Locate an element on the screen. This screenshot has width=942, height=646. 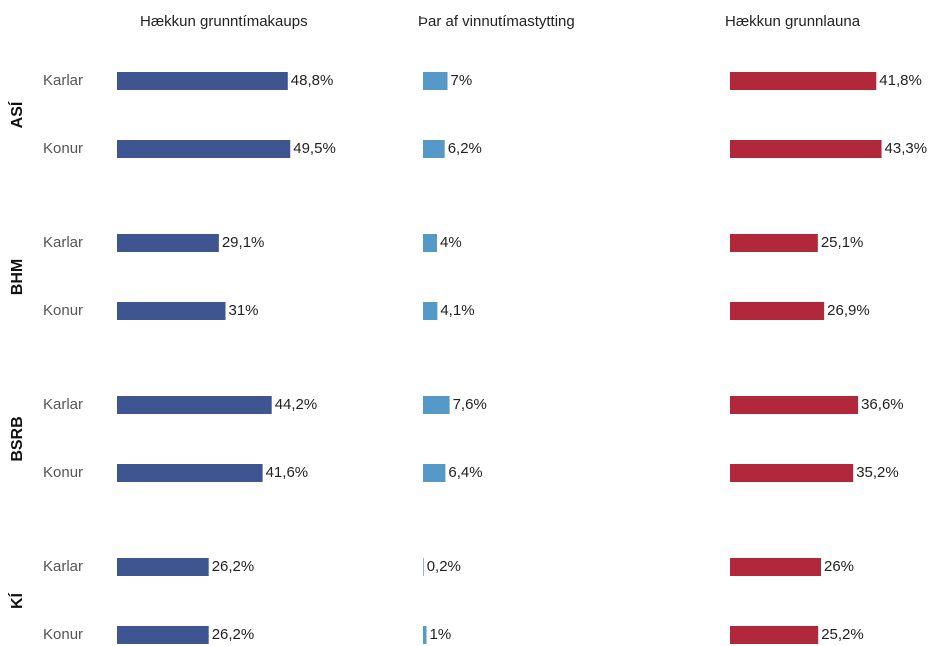
panel-title: Hækkun grunnlauna is located at coordinates (793, 21).